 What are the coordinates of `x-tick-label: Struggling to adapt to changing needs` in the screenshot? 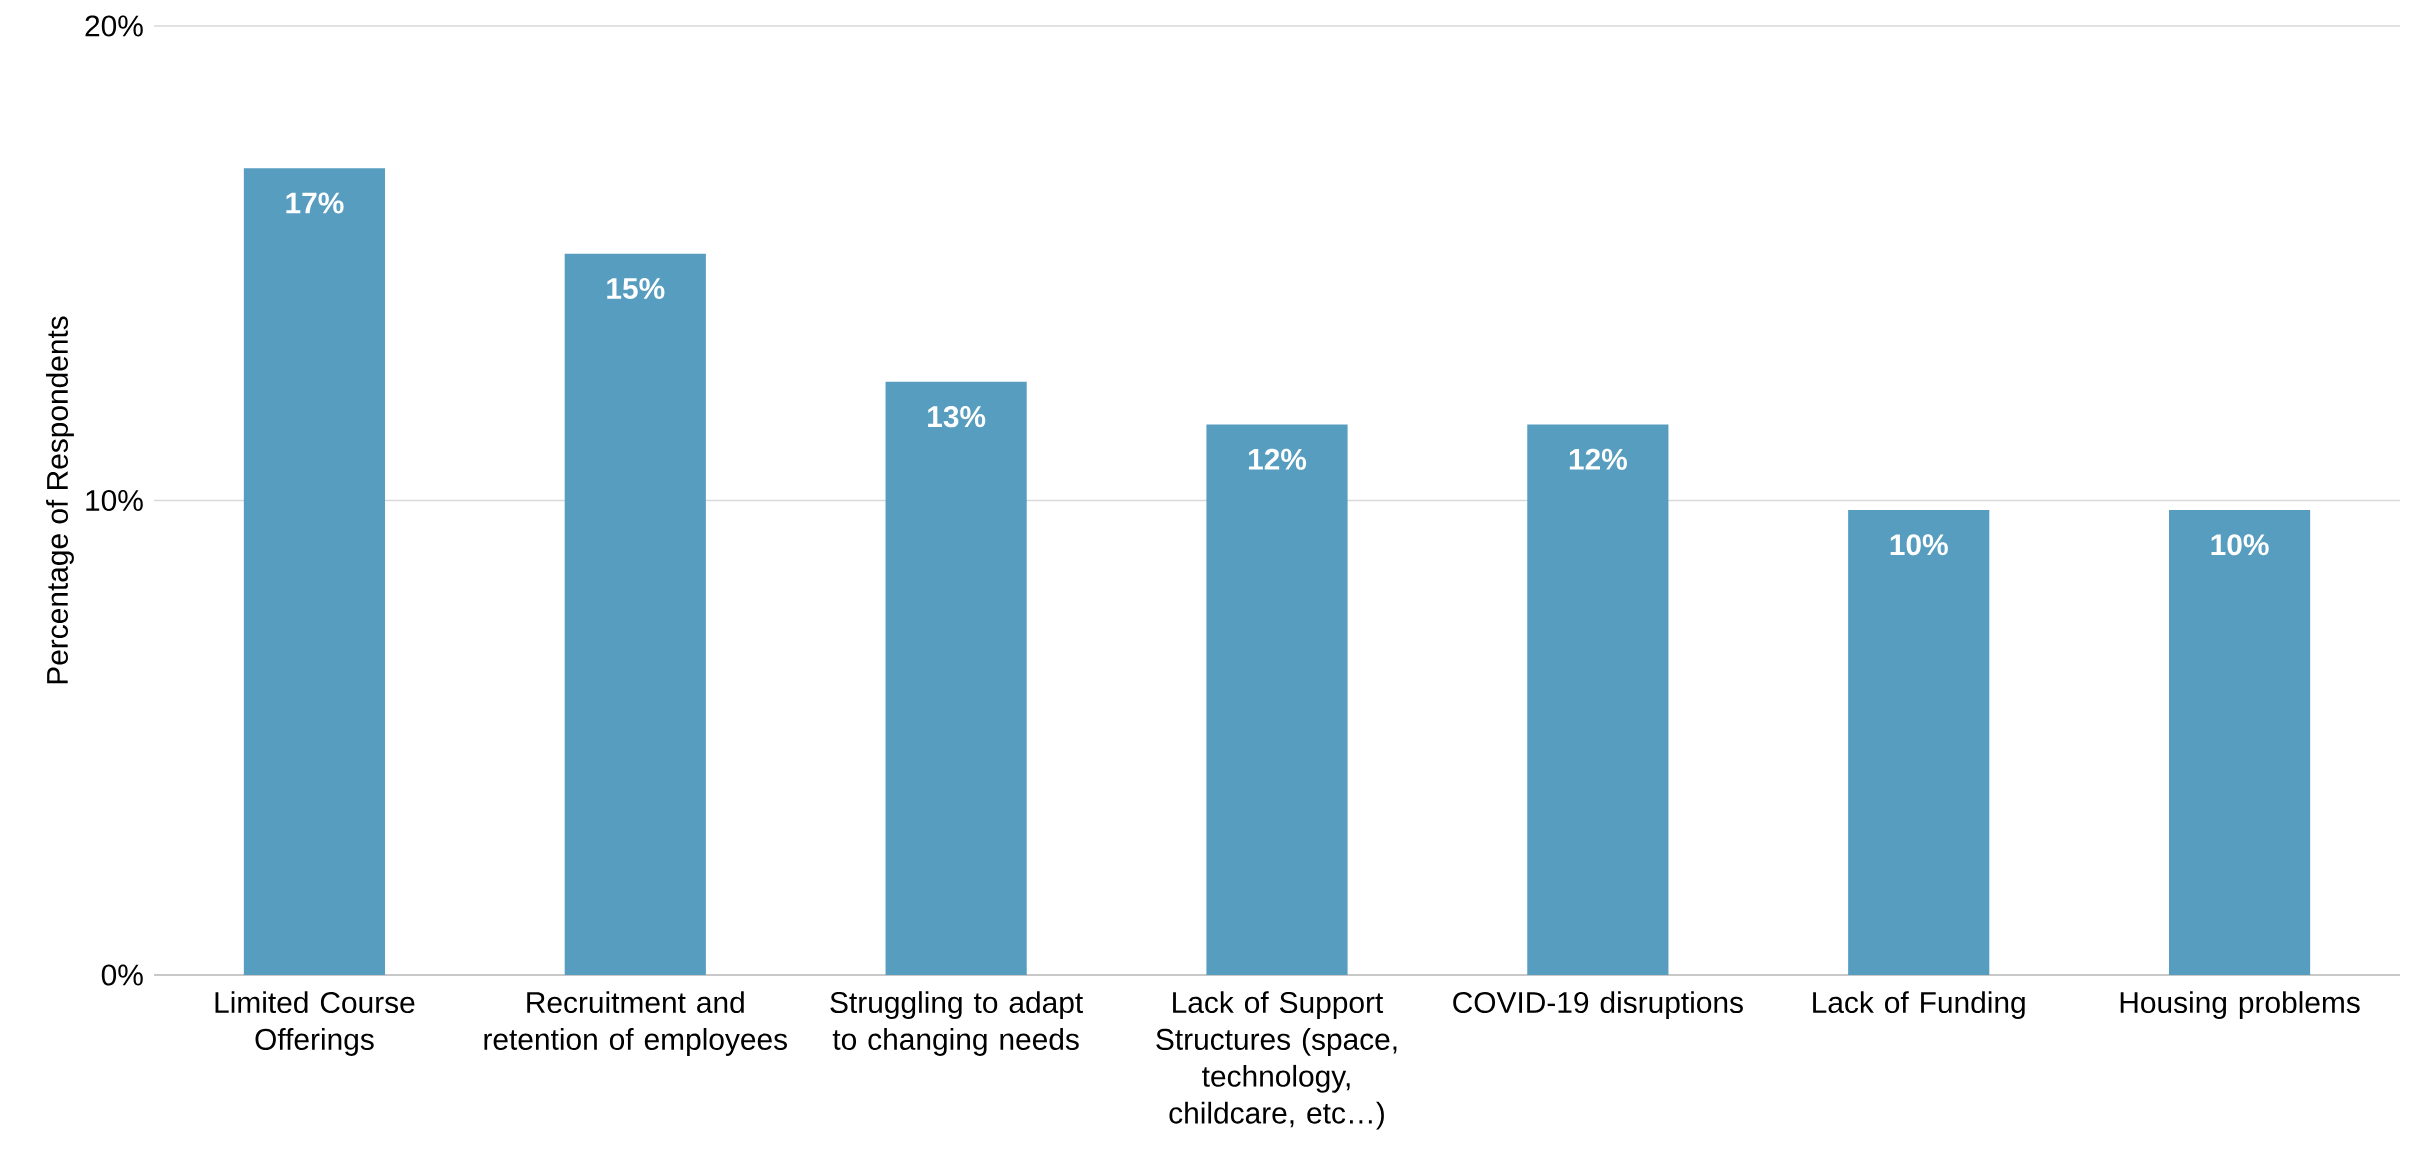 It's located at (956, 1023).